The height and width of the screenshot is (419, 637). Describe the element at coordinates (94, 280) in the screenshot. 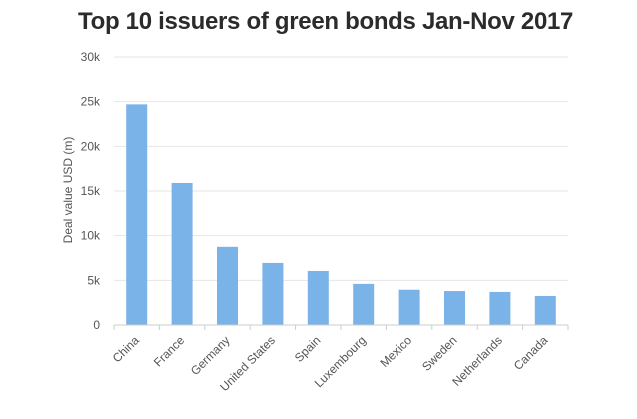

I see `y-tick-label: 5k` at that location.